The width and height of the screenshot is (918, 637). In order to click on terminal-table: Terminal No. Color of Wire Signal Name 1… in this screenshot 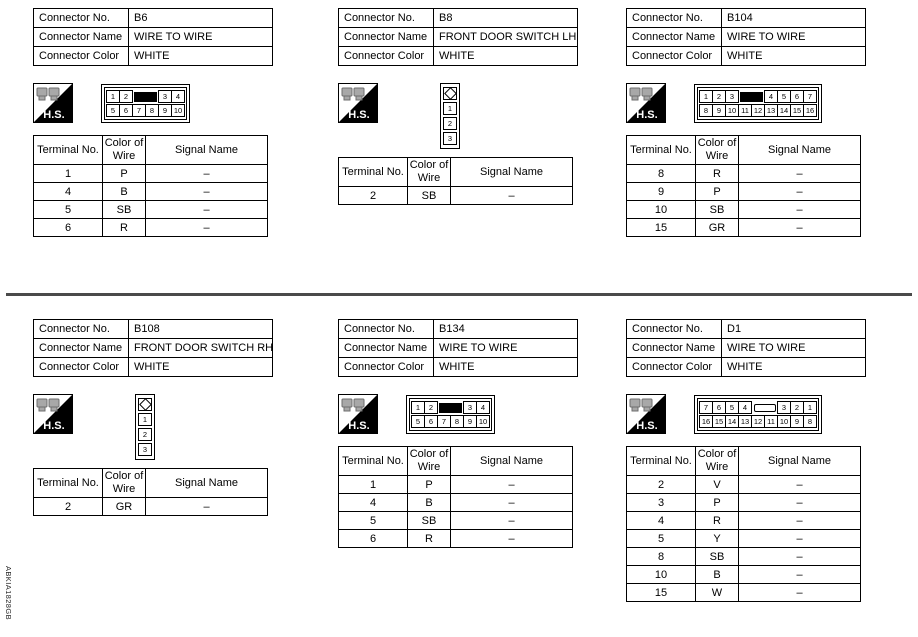, I will do `click(150, 186)`.